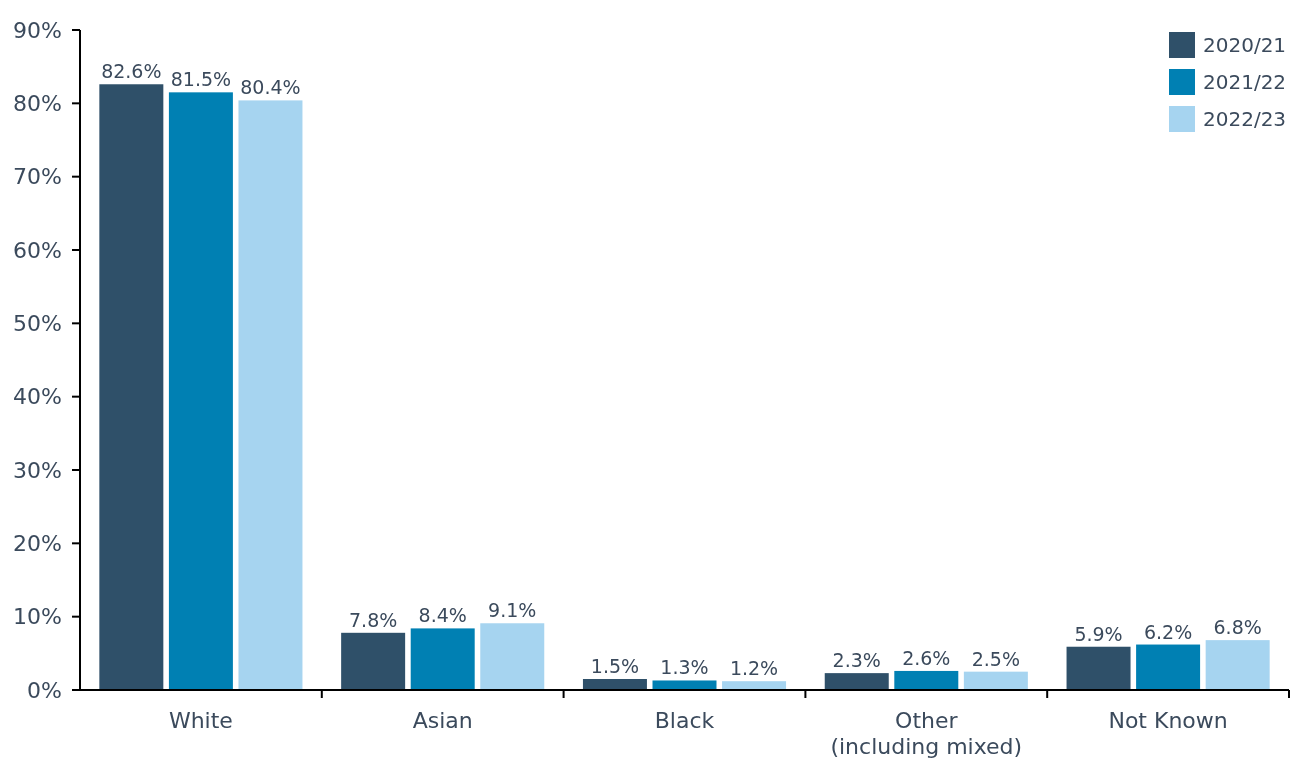  I want to click on data-label: 1.3%, so click(684, 667).